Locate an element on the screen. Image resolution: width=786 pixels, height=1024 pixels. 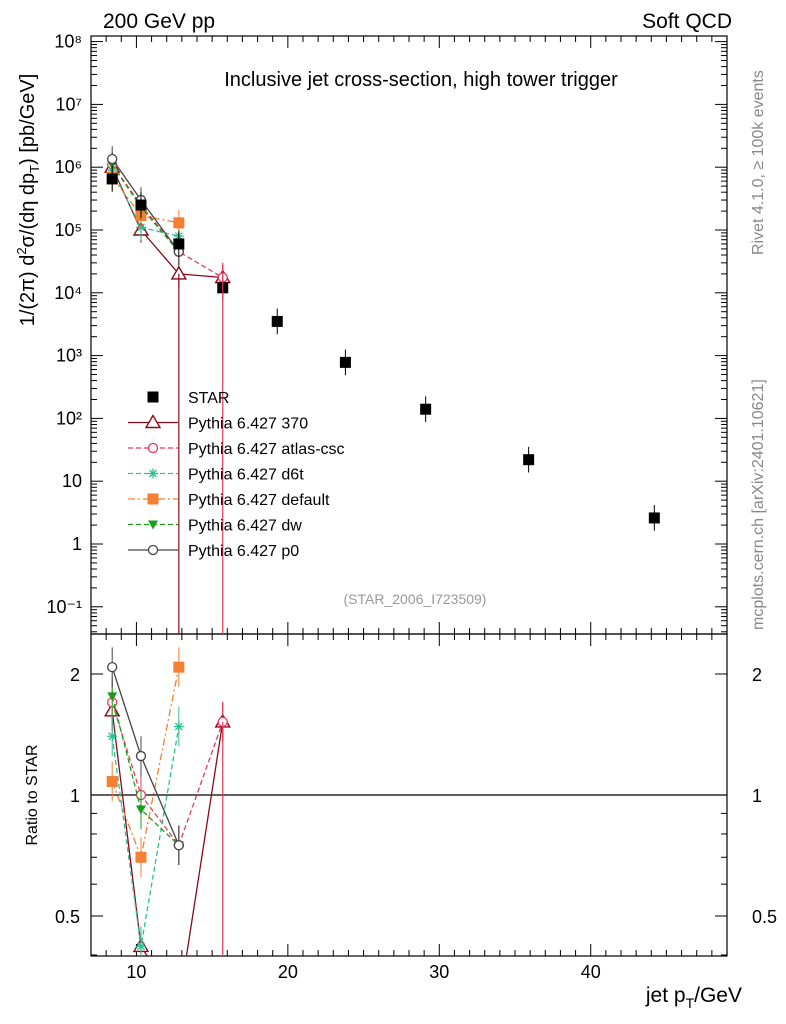
legend-entry: Pythia 6.427 default is located at coordinates (229, 500).